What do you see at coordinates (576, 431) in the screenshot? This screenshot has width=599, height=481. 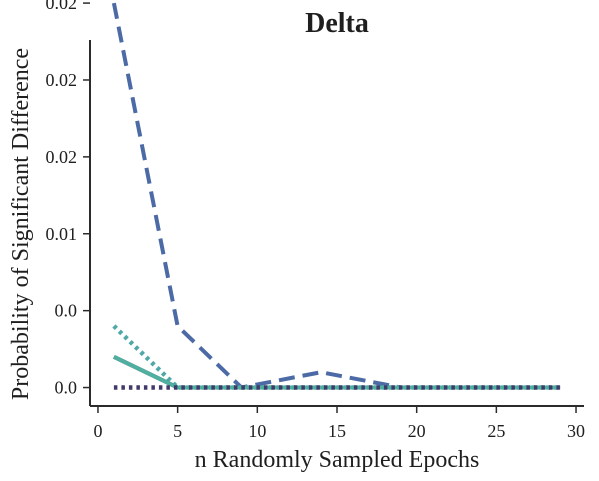 I see `x-tick-label: 30` at bounding box center [576, 431].